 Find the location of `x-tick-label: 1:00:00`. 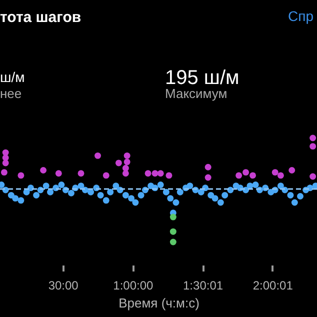

x-tick-label: 1:00:00 is located at coordinates (133, 285).